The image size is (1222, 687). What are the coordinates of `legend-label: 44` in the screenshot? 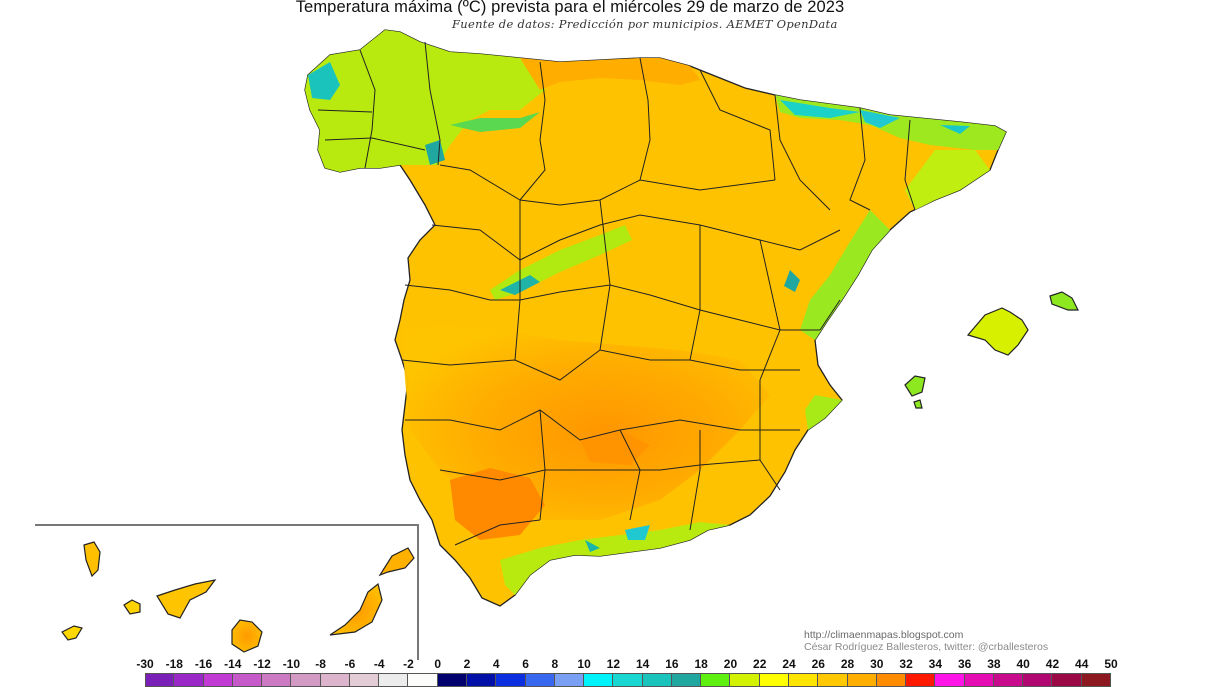 It's located at (1082, 664).